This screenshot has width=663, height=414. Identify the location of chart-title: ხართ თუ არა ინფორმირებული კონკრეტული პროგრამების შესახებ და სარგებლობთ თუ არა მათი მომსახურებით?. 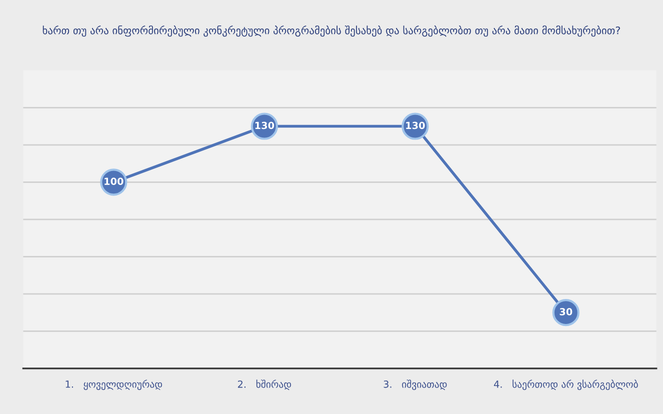
(331, 31).